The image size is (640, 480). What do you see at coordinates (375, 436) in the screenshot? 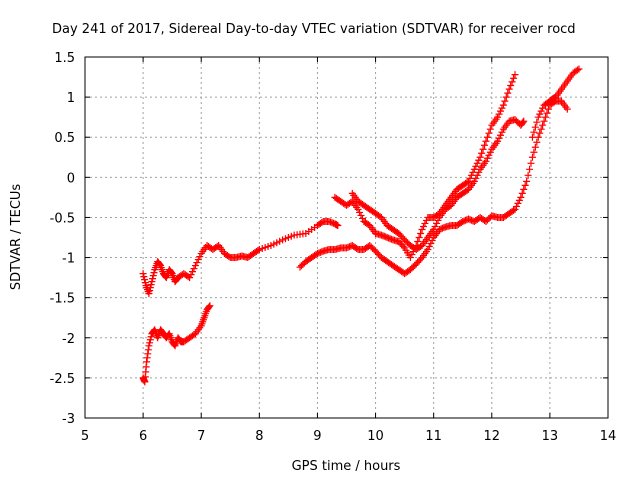
I see `x-tick-label: 10` at bounding box center [375, 436].